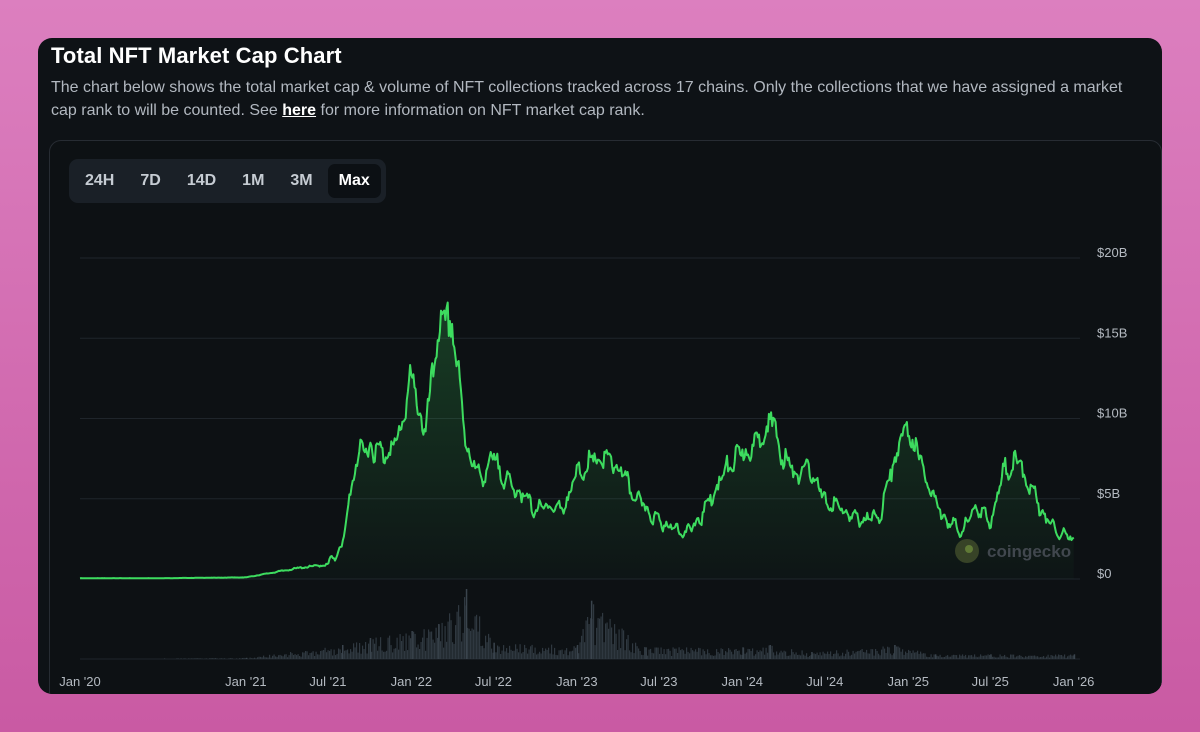 The height and width of the screenshot is (732, 1200). What do you see at coordinates (100, 180) in the screenshot?
I see `tab-24h: 24H` at bounding box center [100, 180].